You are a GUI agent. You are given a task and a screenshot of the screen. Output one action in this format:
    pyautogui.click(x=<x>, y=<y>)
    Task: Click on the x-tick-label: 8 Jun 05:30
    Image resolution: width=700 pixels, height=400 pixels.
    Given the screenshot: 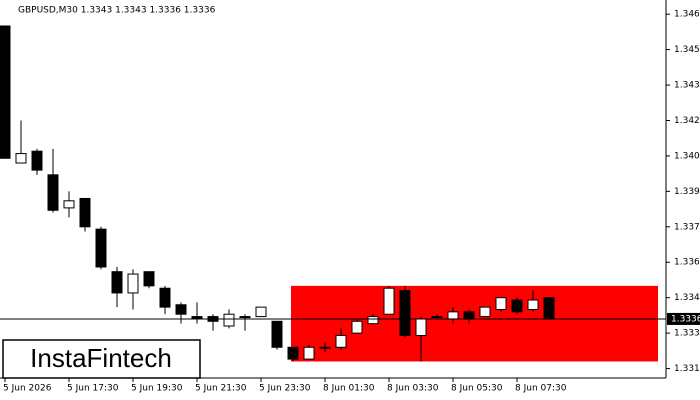 What is the action you would take?
    pyautogui.click(x=477, y=389)
    